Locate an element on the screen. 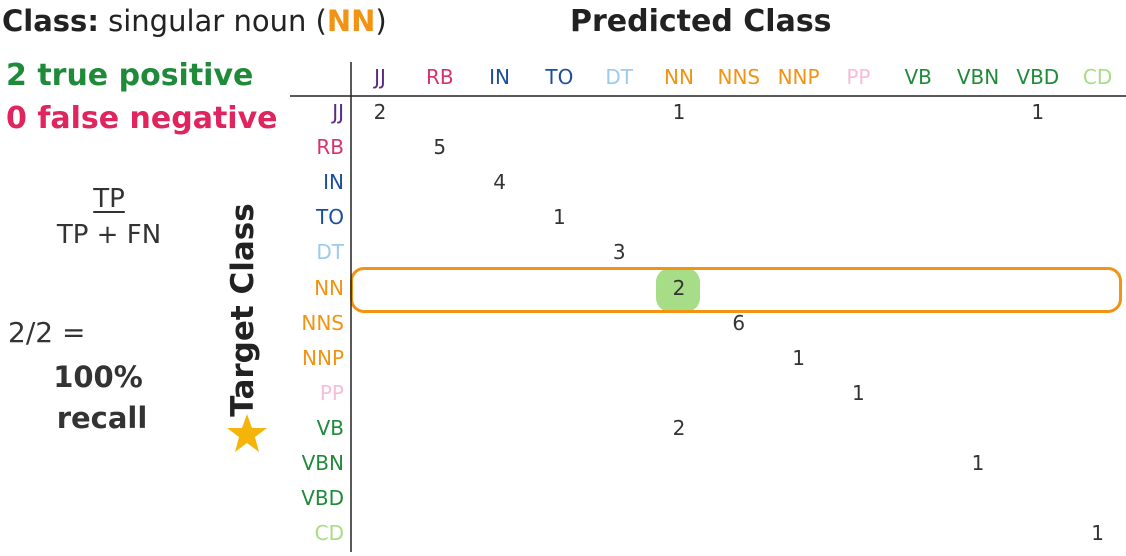 The image size is (1126, 556). column-label-to: TO is located at coordinates (559, 77).